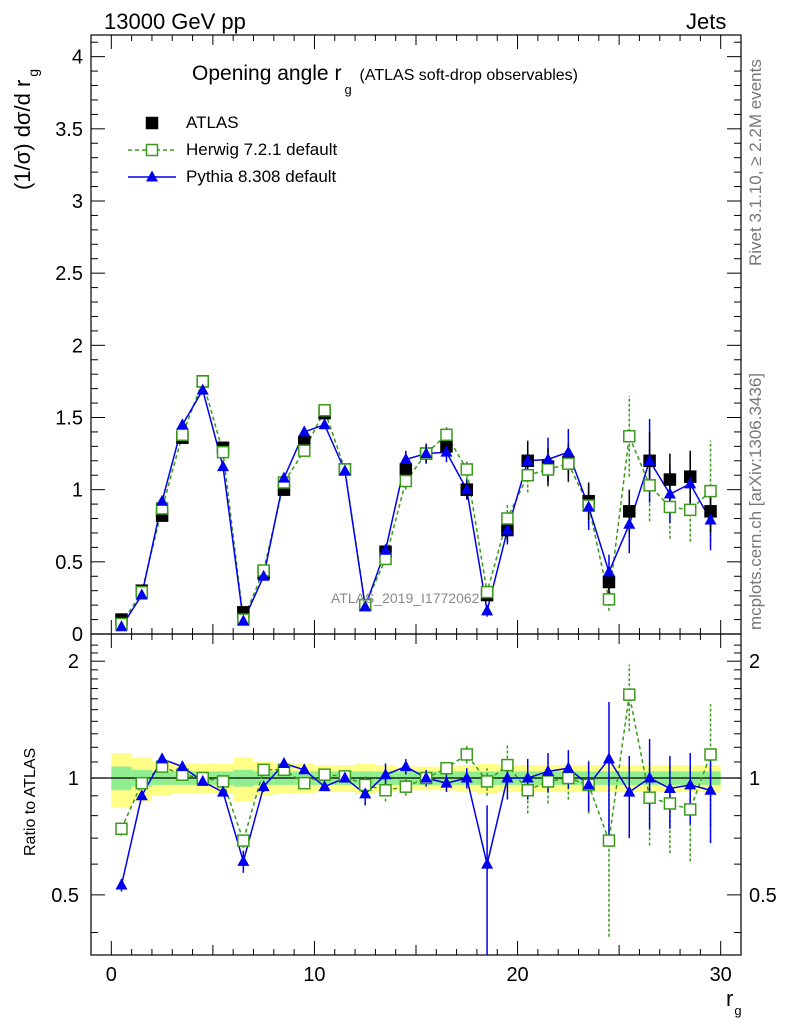  Describe the element at coordinates (754, 779) in the screenshot. I see `ratio-tick-label-right: 1` at that location.